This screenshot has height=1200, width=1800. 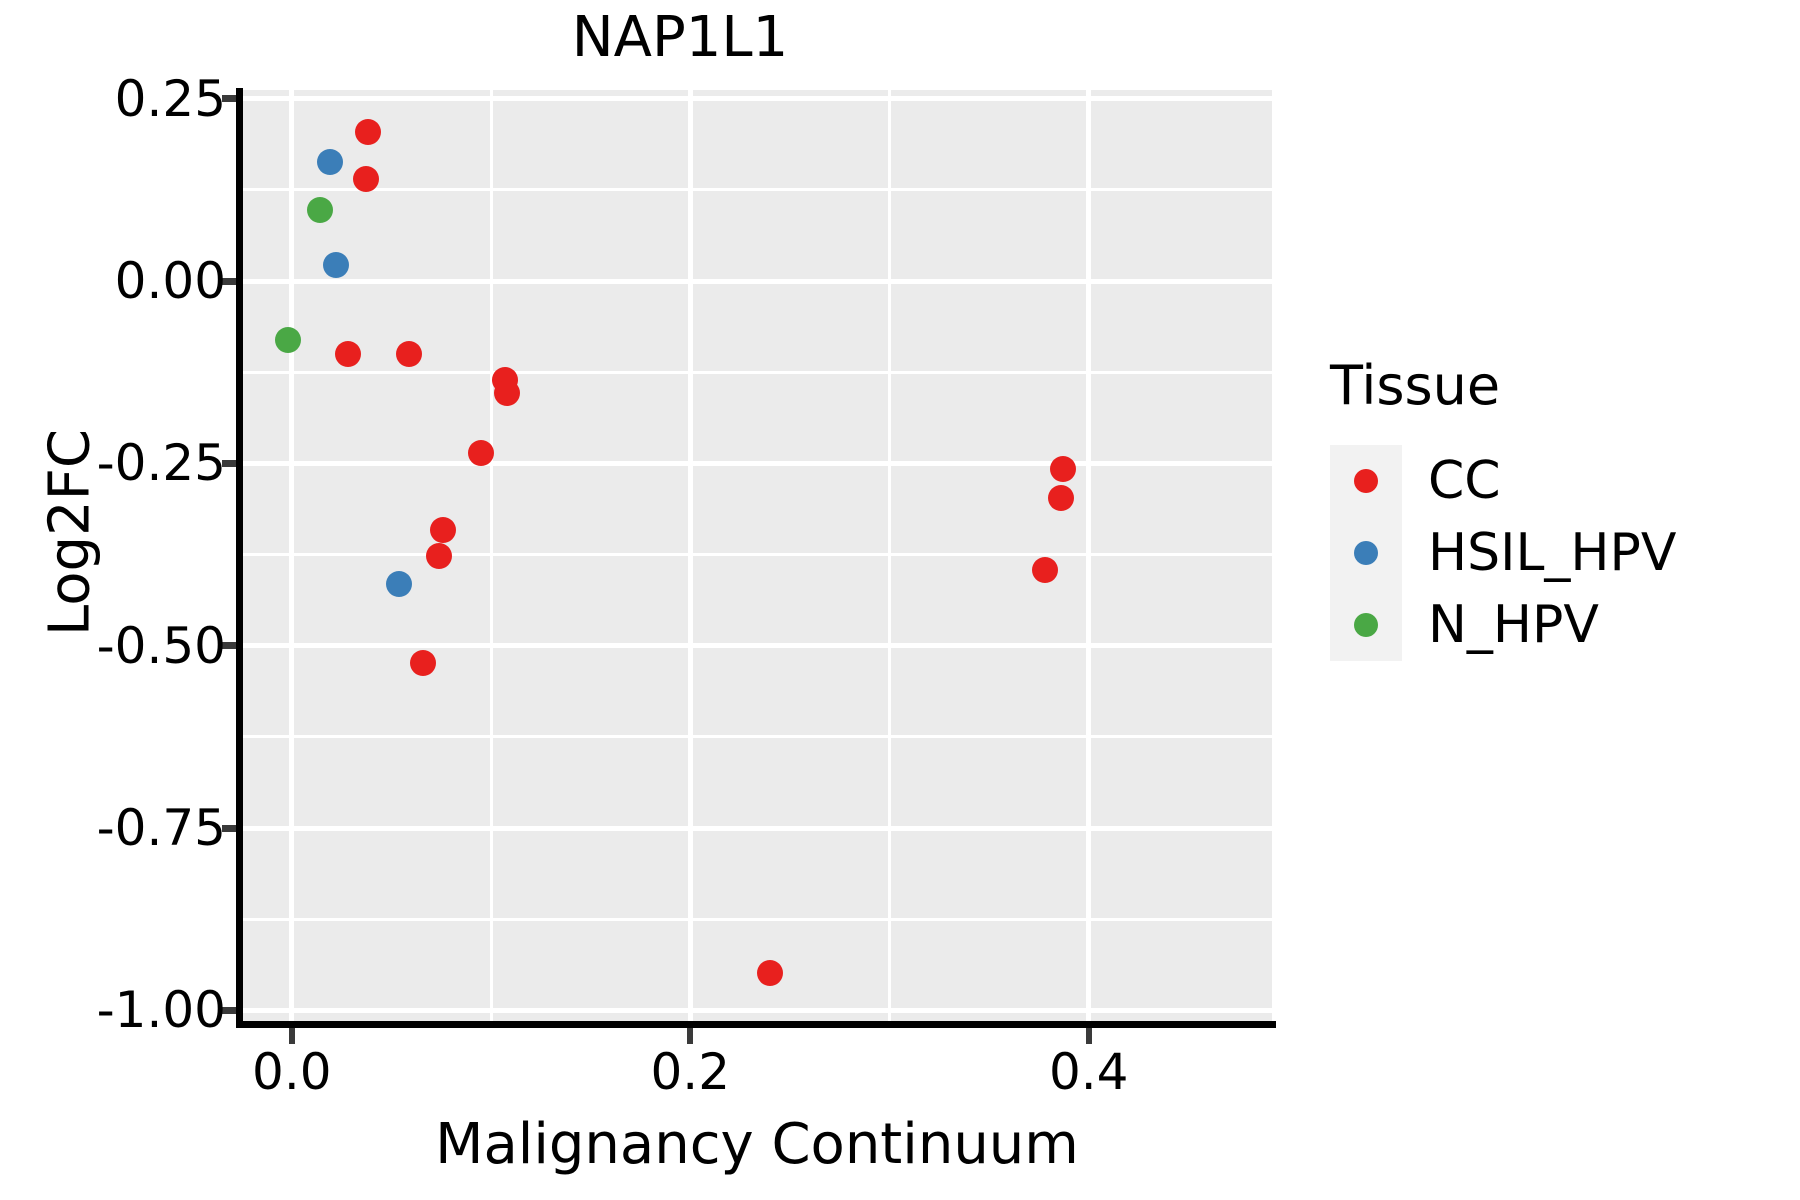 What do you see at coordinates (170, 98) in the screenshot?
I see `y-tick-label: 0.25` at bounding box center [170, 98].